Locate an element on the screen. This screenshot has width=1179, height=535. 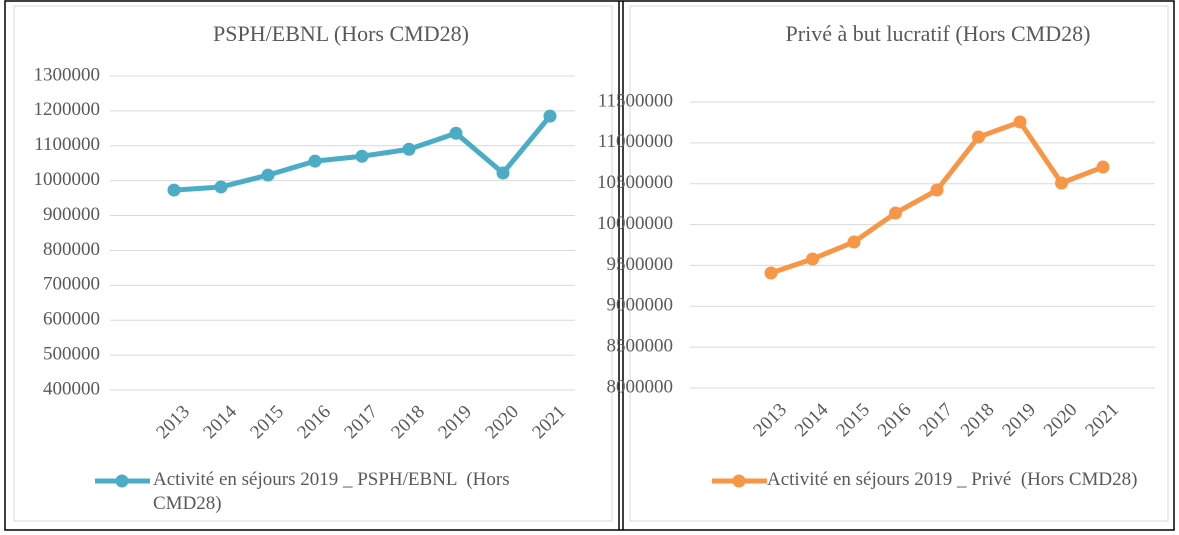
y-tick-label: 11000000 is located at coordinates (635, 141).